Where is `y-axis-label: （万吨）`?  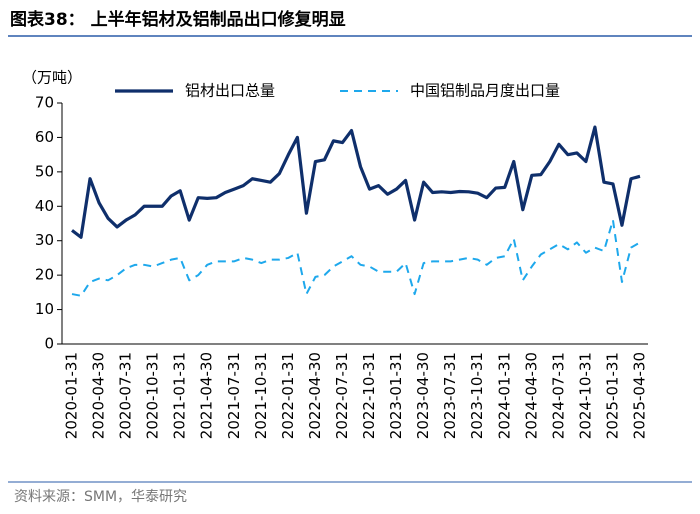
y-axis-label: （万吨） is located at coordinates (52, 78).